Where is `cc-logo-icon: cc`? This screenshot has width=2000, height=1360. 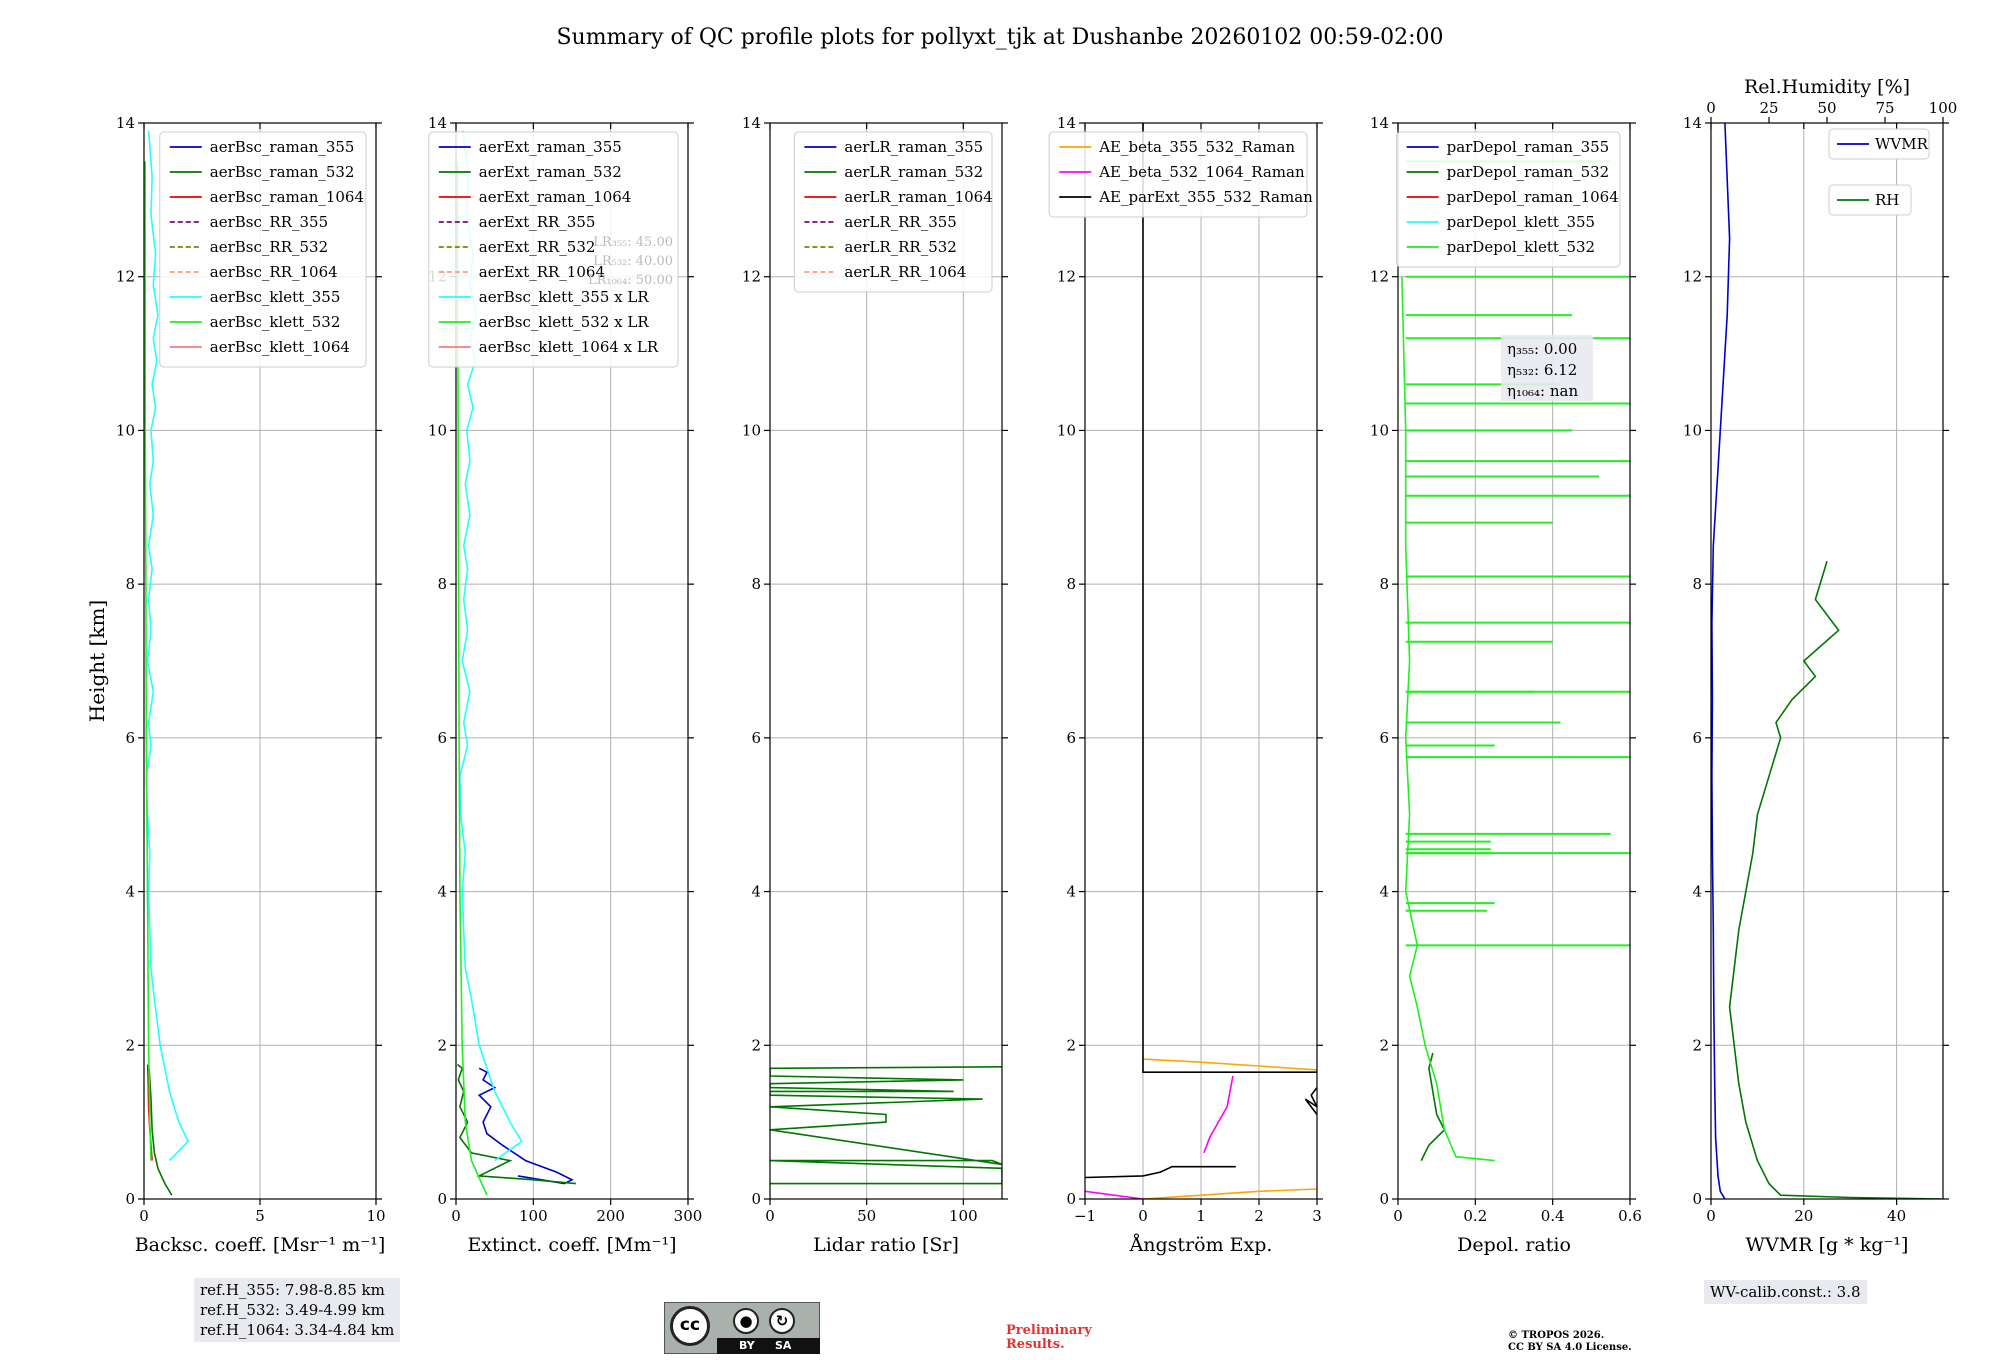 cc-logo-icon: cc is located at coordinates (690, 1326).